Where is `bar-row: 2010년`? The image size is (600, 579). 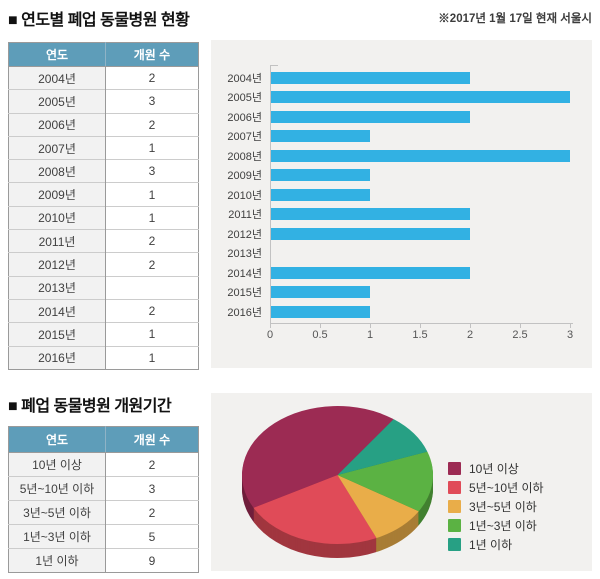
bar-row: 2010년 is located at coordinates (396, 195).